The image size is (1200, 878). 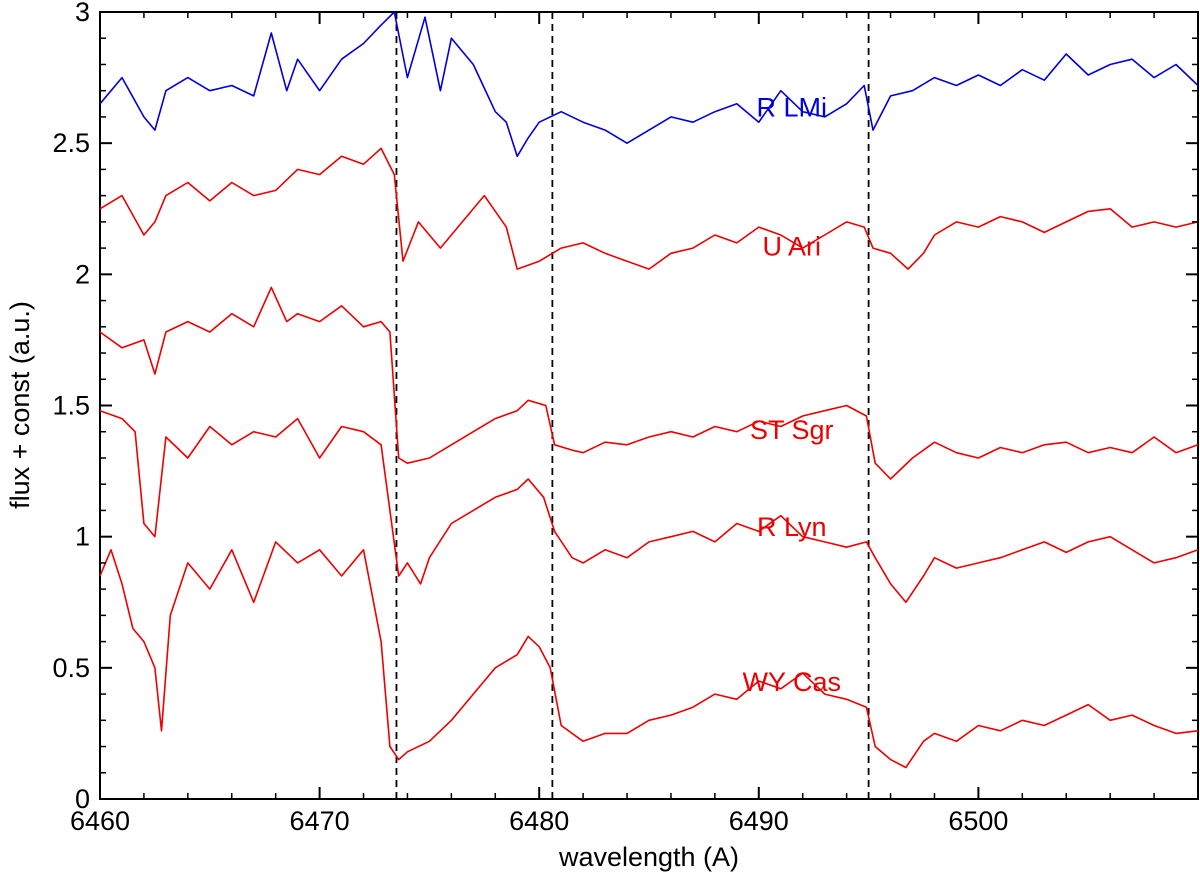 What do you see at coordinates (759, 821) in the screenshot?
I see `x-tick-label: 6490` at bounding box center [759, 821].